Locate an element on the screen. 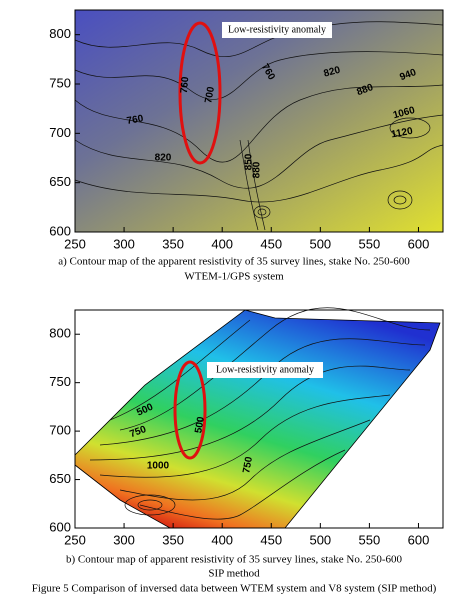 Image resolution: width=469 pixels, height=601 pixels. contour-label: 1120 is located at coordinates (402, 133).